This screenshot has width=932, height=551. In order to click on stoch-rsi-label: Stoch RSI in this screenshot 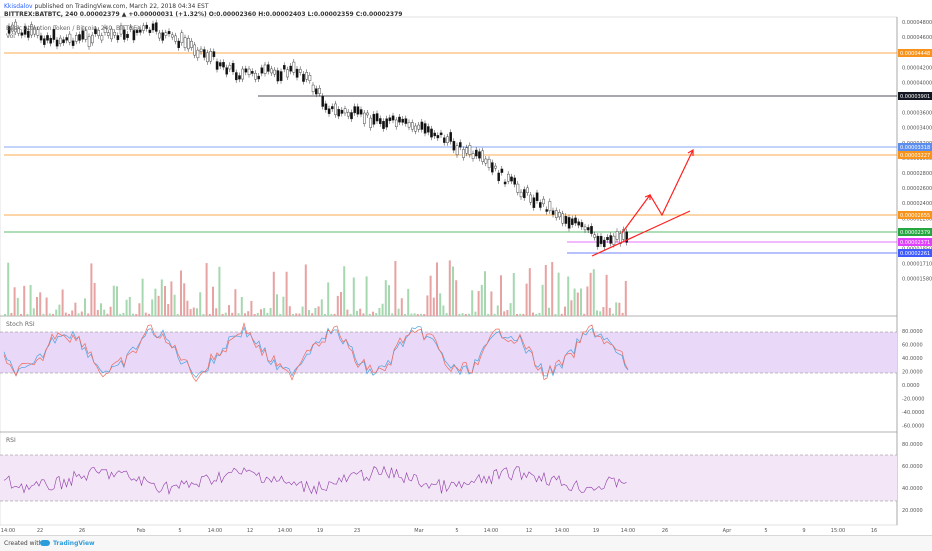, I will do `click(20, 324)`.